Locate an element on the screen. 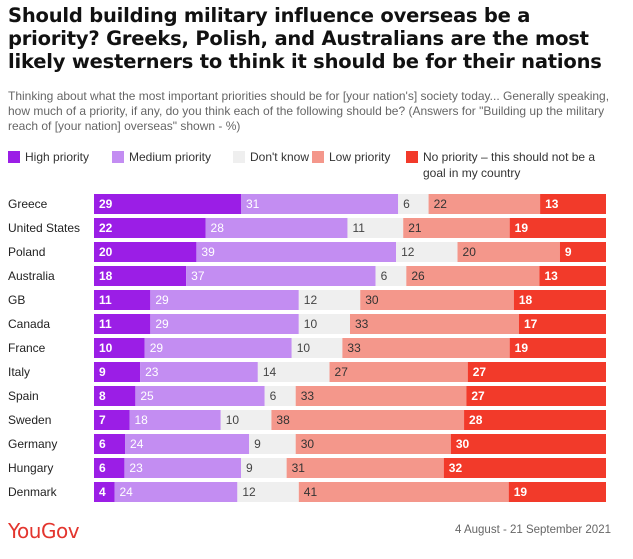 This screenshot has height=559, width=633. bar-france-medium-priority is located at coordinates (218, 348).